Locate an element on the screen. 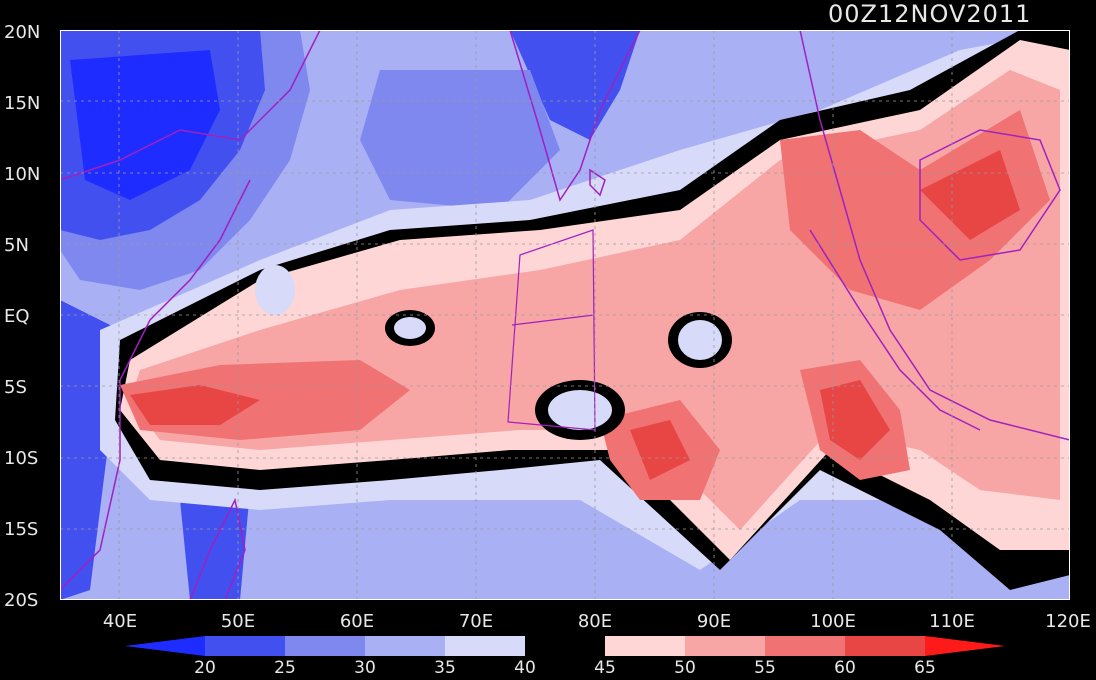  lat-label-eq: EQ is located at coordinates (17, 316).